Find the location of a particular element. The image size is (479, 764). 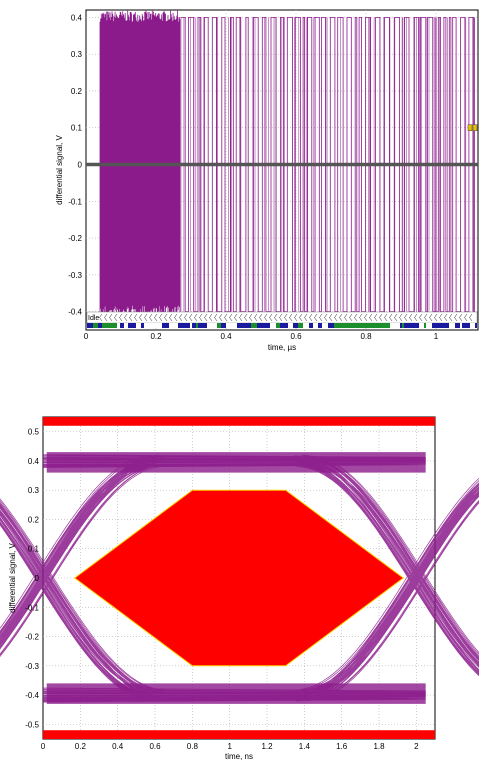

top-y-tick-label: -0.3 is located at coordinates (75, 275).